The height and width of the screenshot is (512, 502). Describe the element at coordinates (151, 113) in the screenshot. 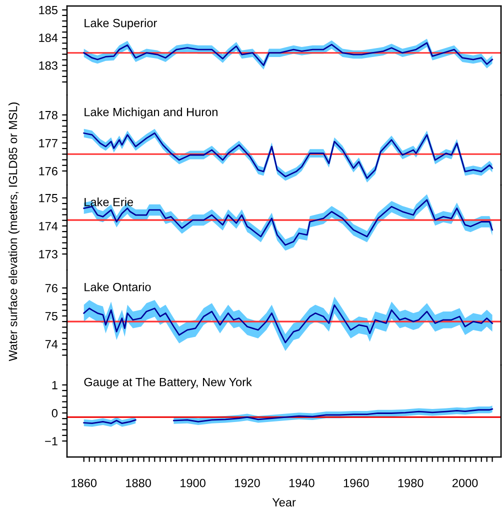

I see `text: Lake Michigan and Huron` at that location.